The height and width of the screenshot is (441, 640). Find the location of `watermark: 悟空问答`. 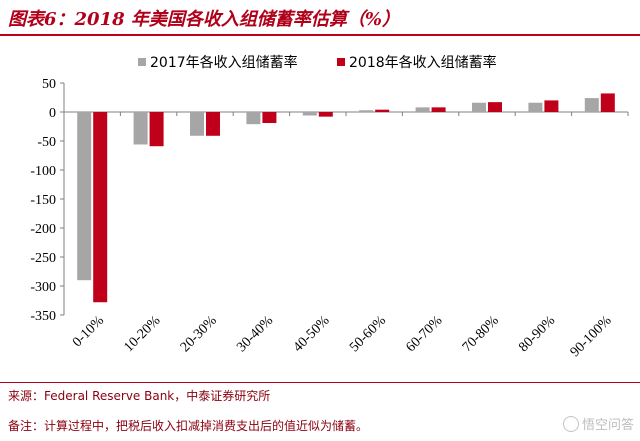

watermark: 悟空问答 is located at coordinates (598, 423).